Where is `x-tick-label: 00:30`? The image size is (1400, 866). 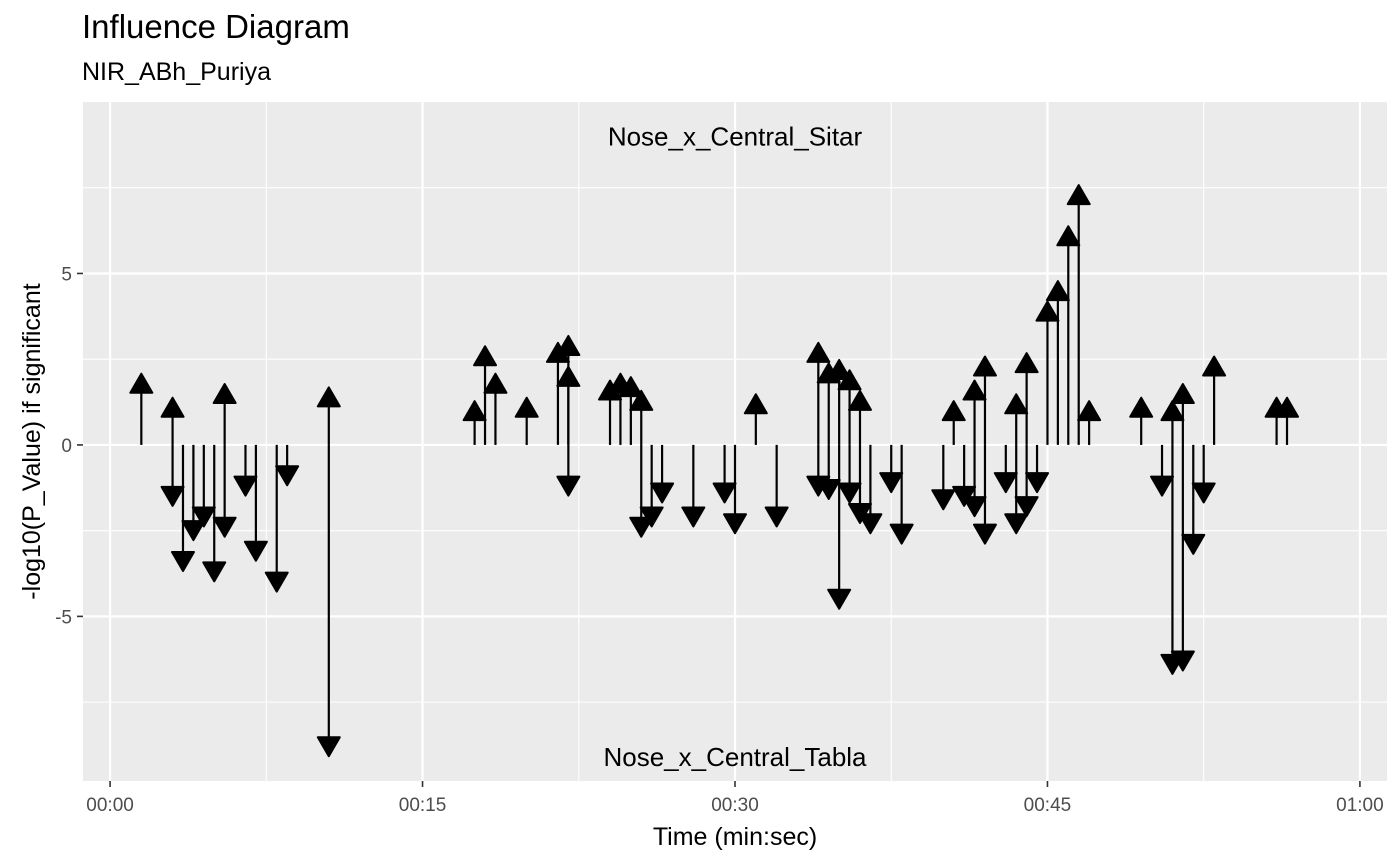 x-tick-label: 00:30 is located at coordinates (735, 805).